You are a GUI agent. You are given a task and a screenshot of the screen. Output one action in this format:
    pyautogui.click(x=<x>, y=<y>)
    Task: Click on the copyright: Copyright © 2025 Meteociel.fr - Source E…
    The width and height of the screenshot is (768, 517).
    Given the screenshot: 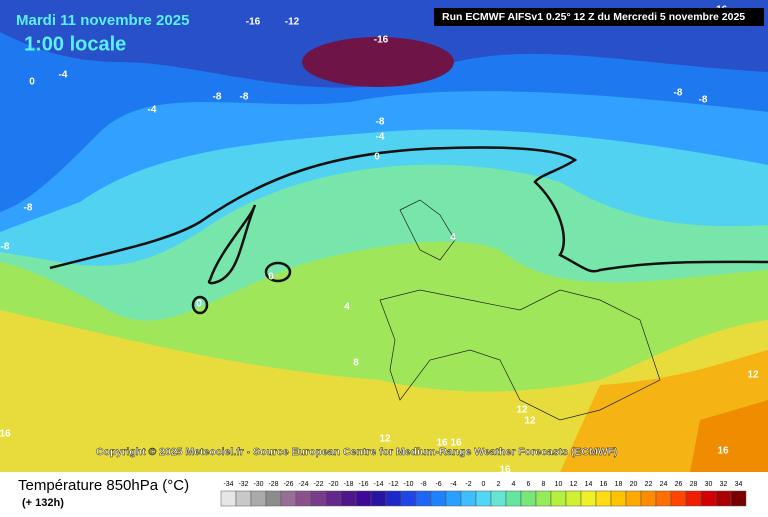 What is the action you would take?
    pyautogui.click(x=357, y=452)
    